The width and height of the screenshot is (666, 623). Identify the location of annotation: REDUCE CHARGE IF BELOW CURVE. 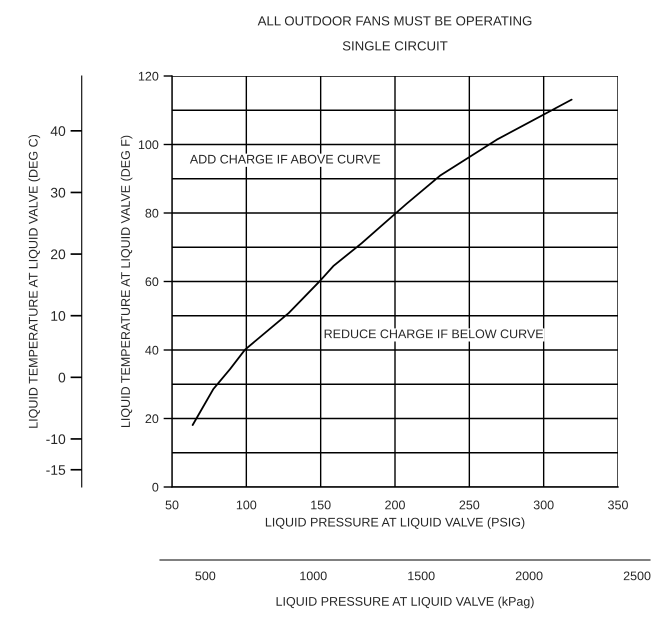
(434, 333).